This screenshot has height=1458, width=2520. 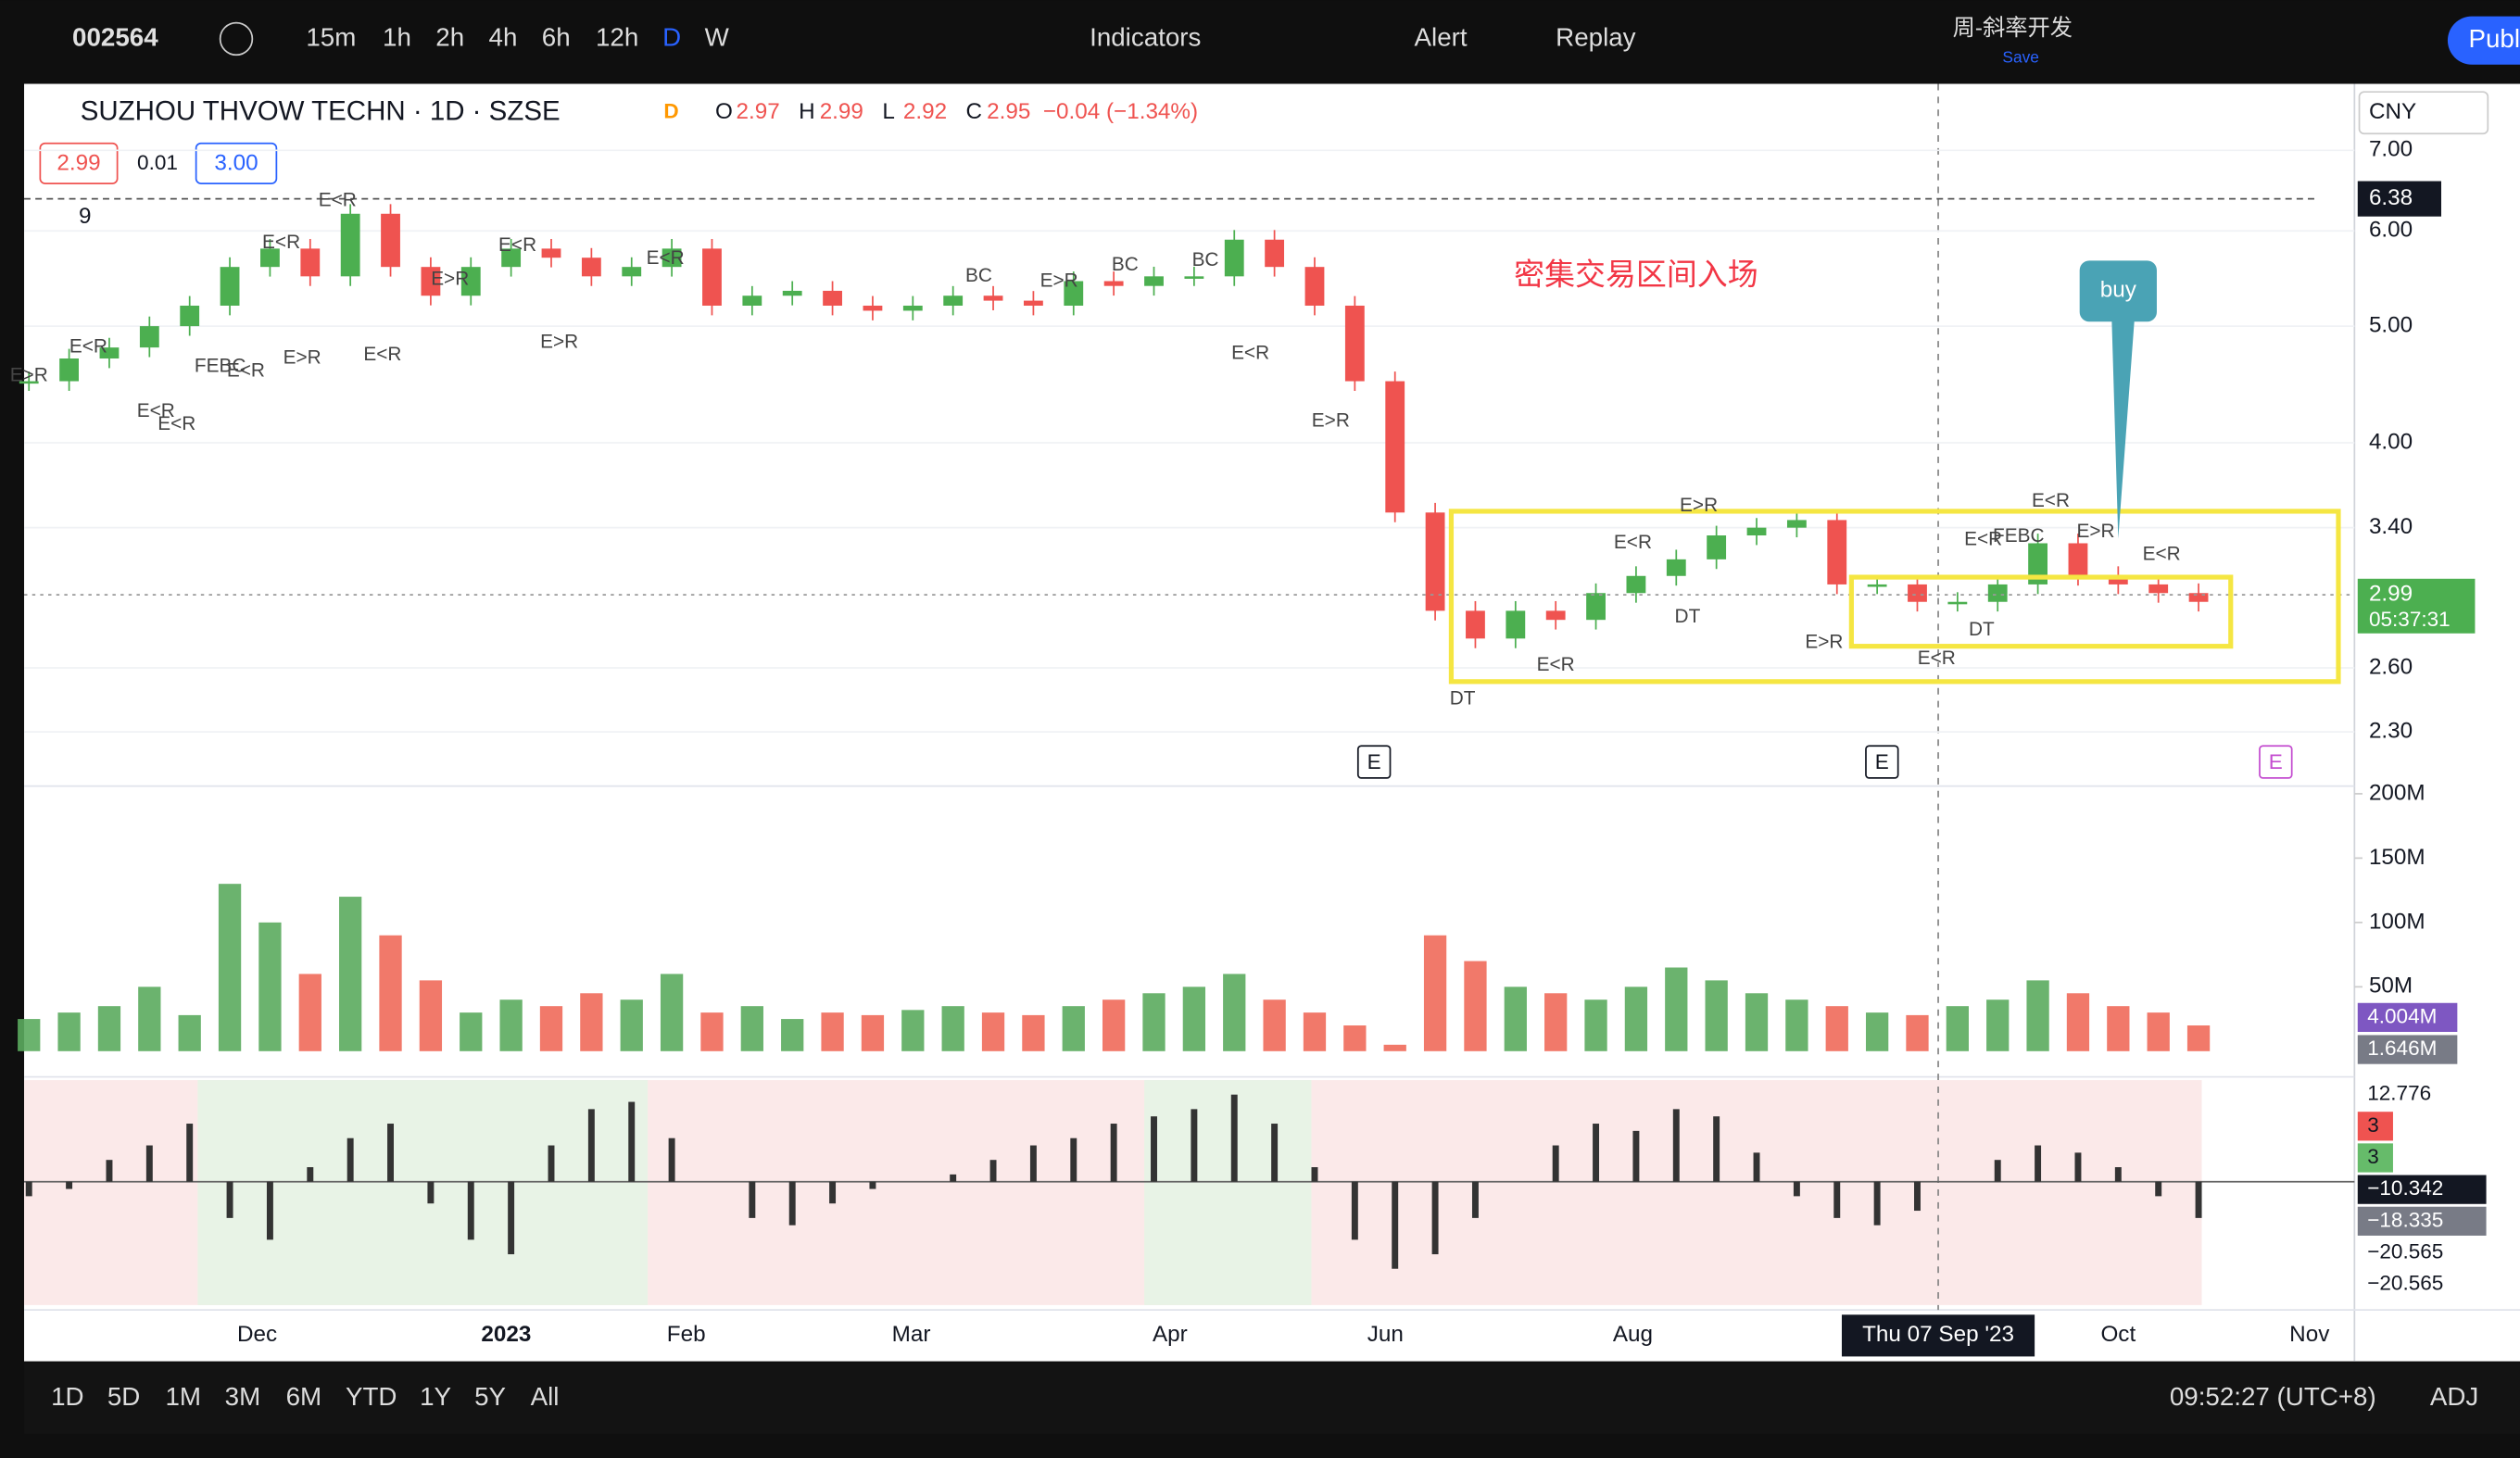 What do you see at coordinates (2013, 28) in the screenshot?
I see `layout-name: 周-斜率开发` at bounding box center [2013, 28].